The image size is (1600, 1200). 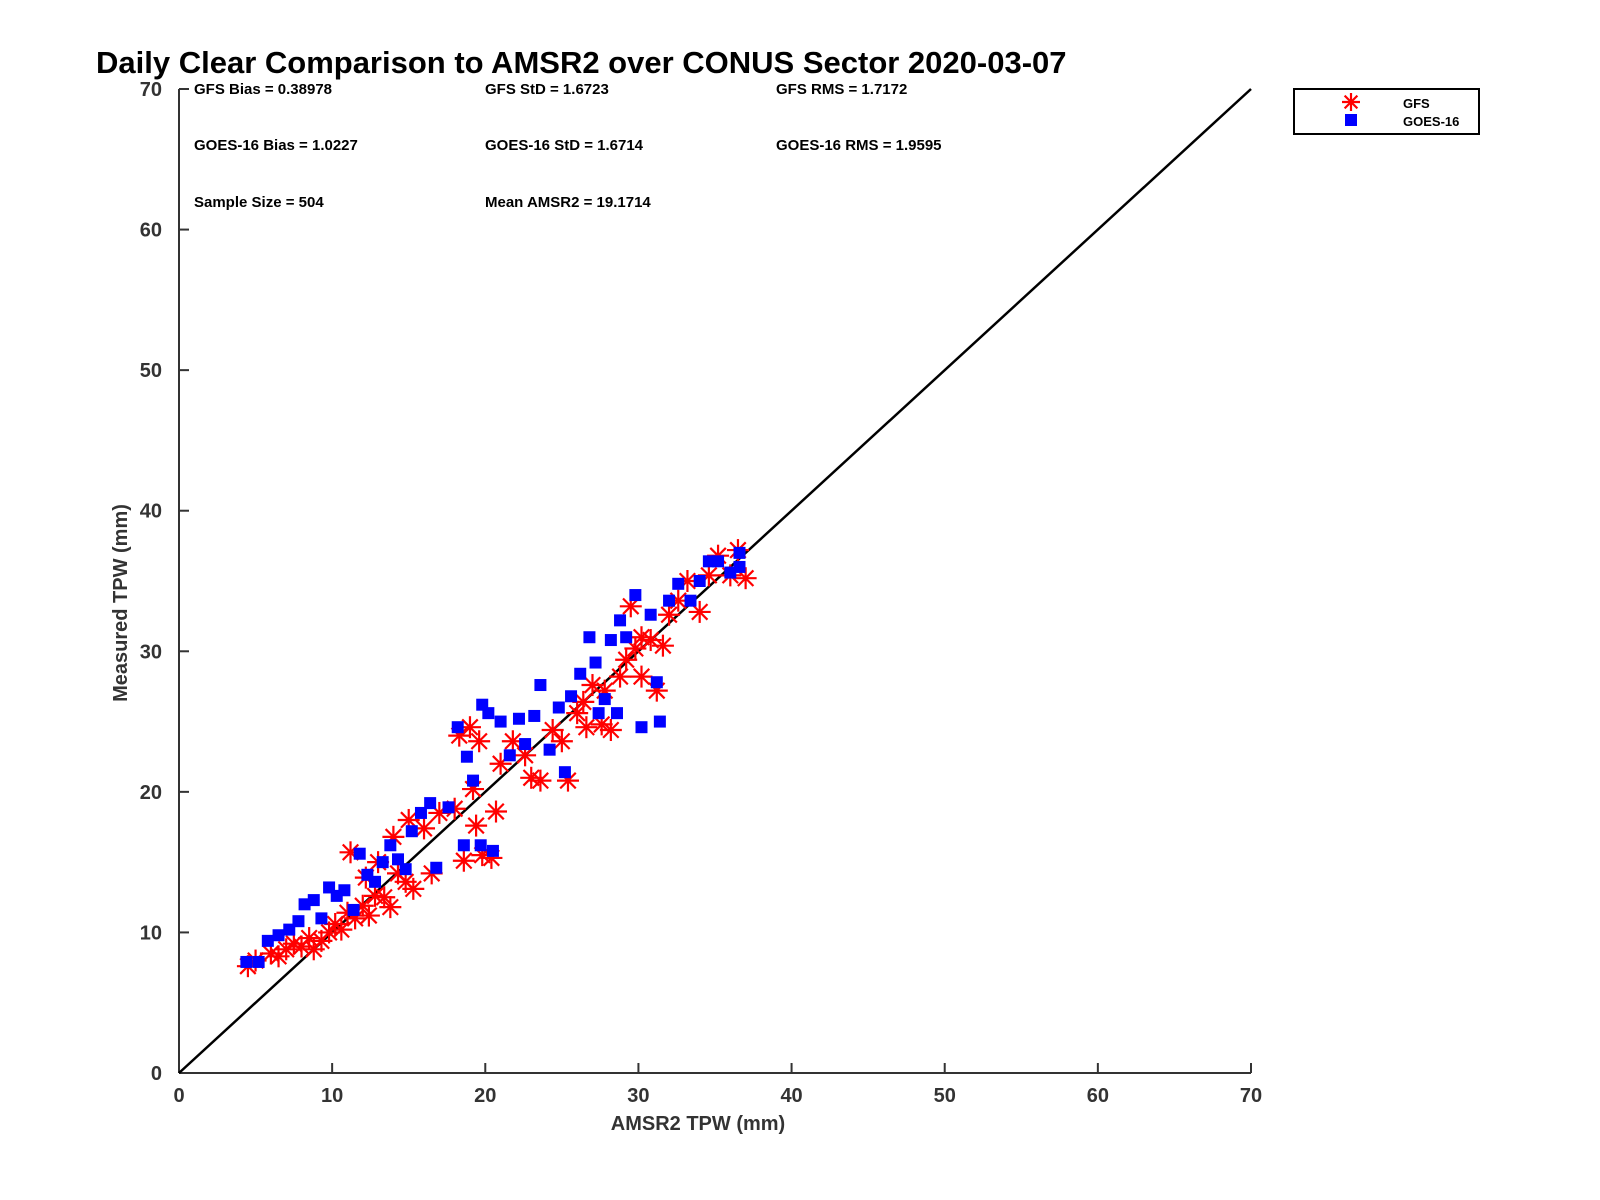 I want to click on x-tick-label: 0, so click(x=178, y=1096).